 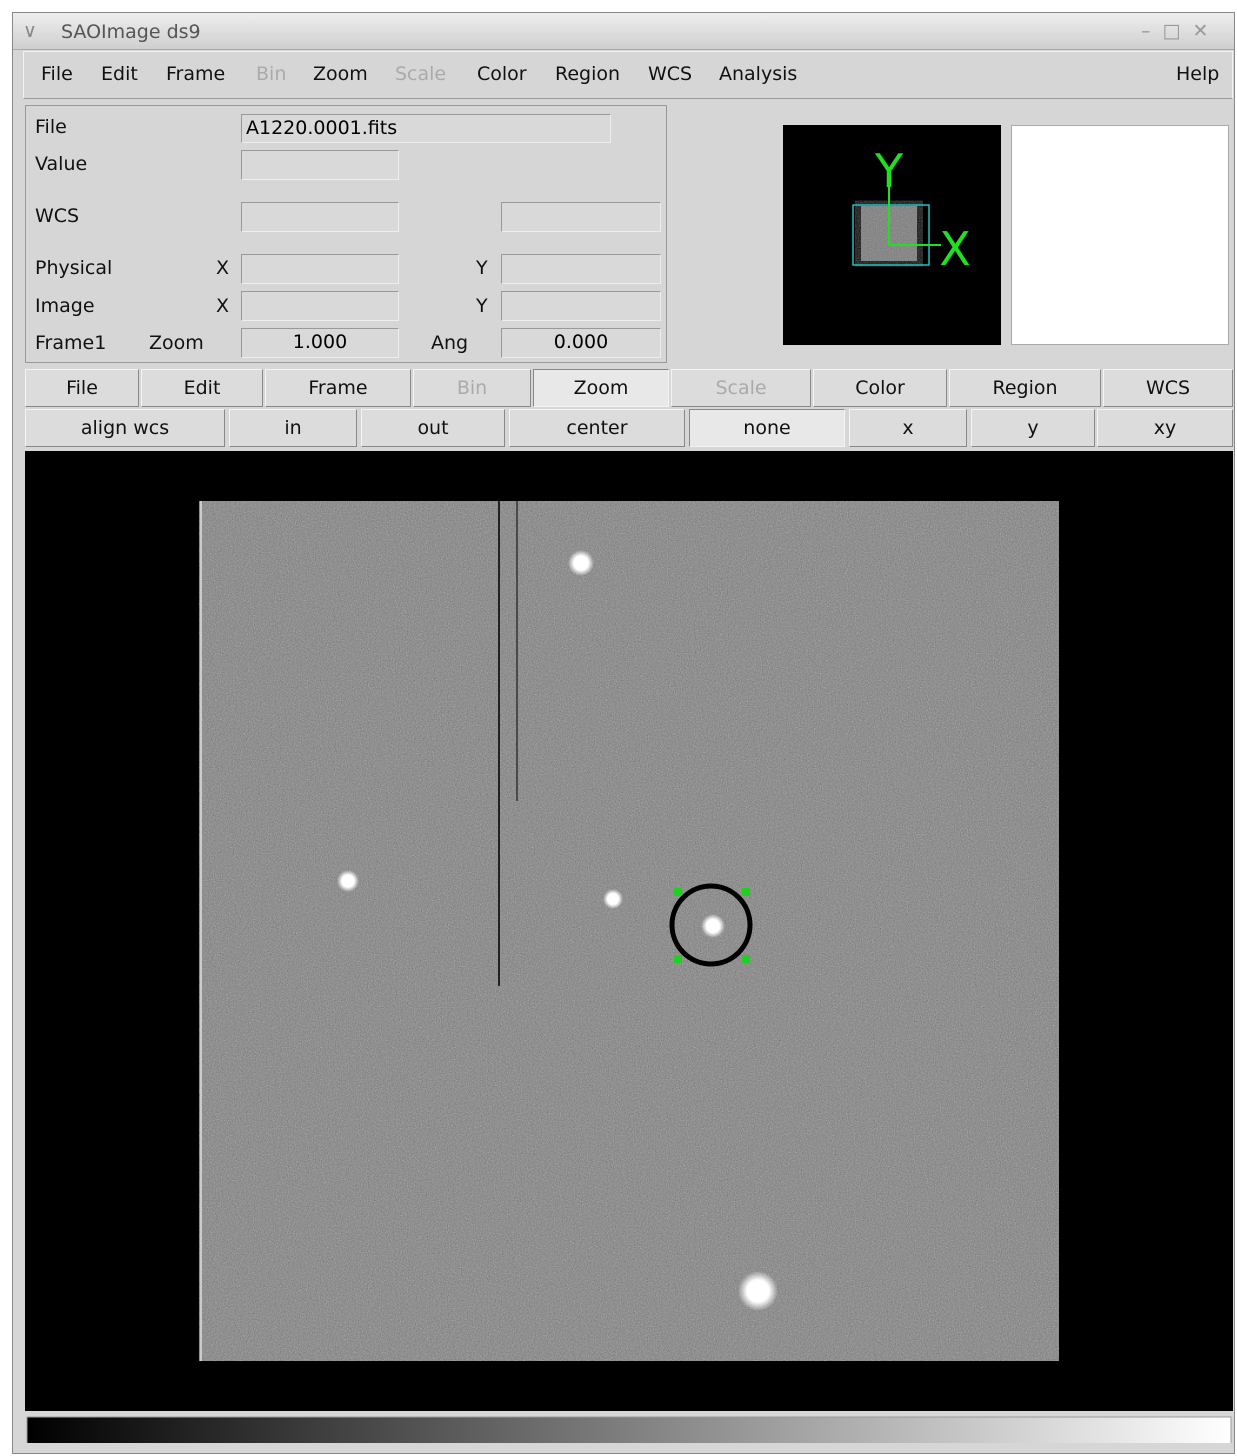 What do you see at coordinates (426, 128) in the screenshot?
I see `file-field: A1220.0001.fits` at bounding box center [426, 128].